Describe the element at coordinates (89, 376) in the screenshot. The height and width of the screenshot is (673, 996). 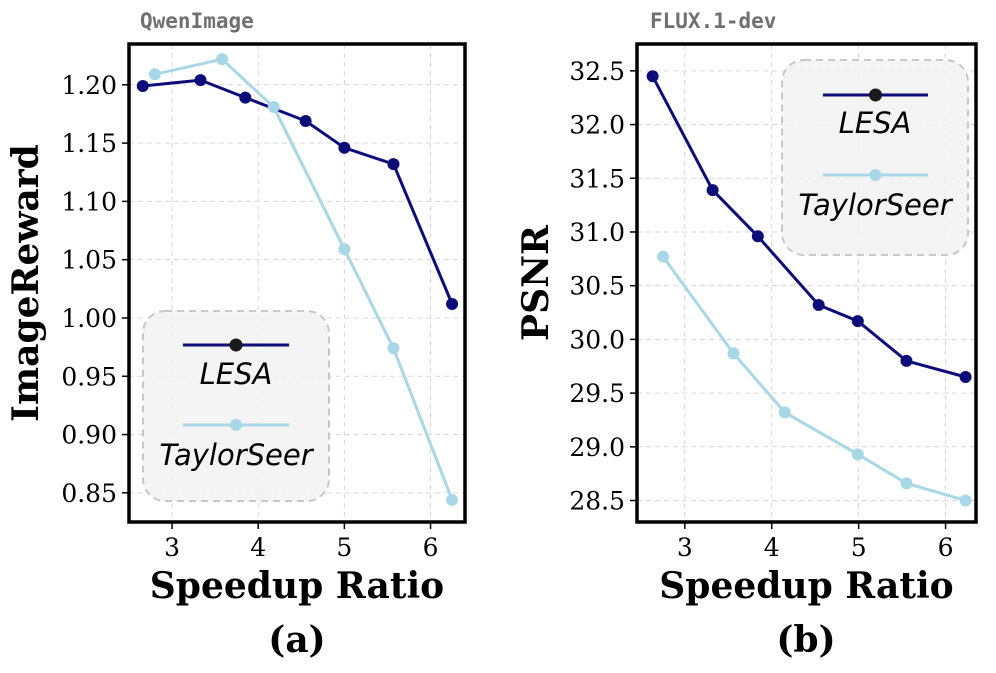
I see `y-tick-label: 0.95` at that location.